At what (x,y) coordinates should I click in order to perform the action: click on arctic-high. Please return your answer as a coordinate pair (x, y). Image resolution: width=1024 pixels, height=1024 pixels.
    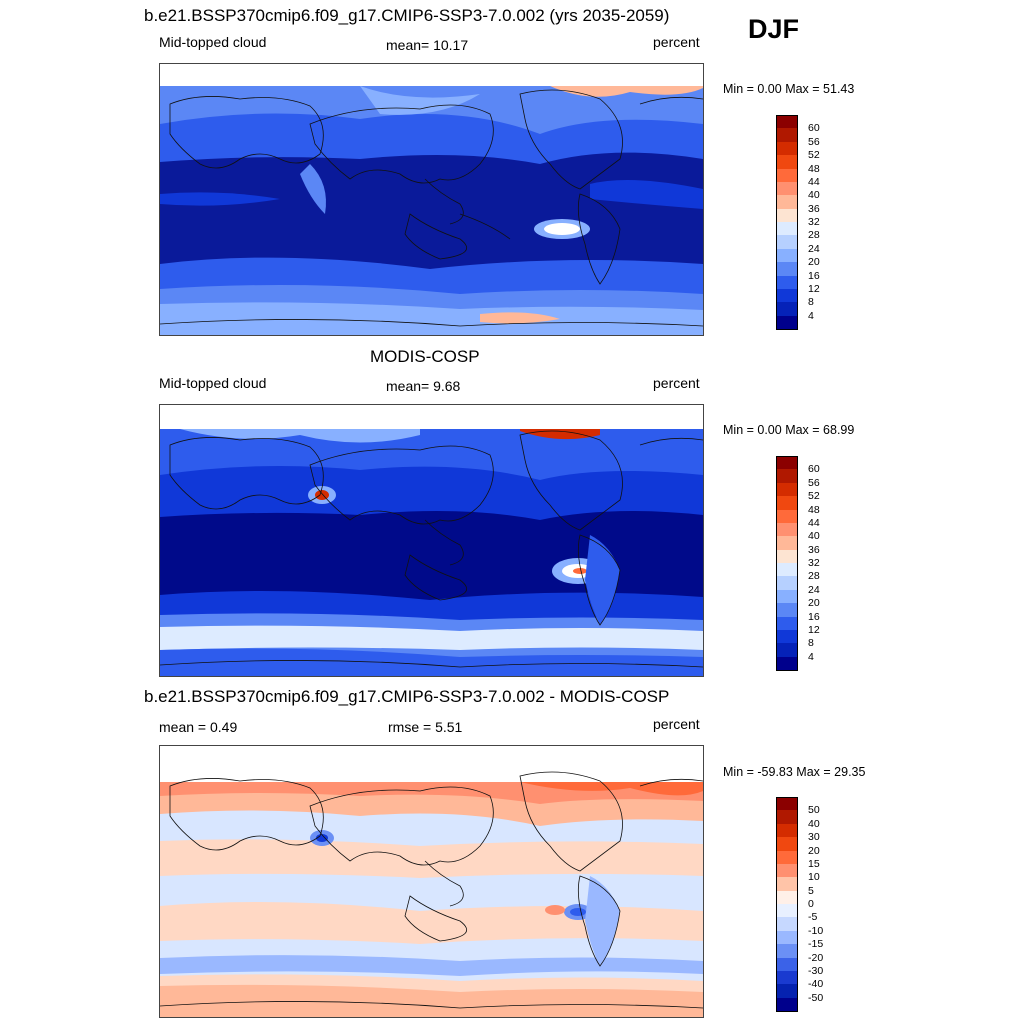
    Looking at the image, I should click on (626, 91).